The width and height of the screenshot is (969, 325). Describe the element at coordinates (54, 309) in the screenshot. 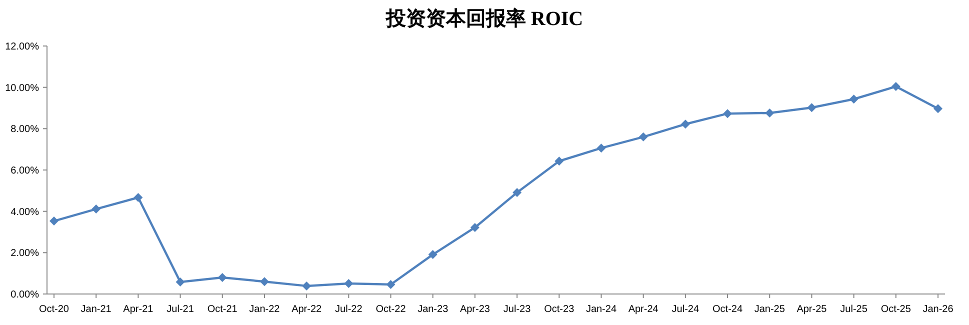

I see `x-tick-label: Oct-20` at that location.